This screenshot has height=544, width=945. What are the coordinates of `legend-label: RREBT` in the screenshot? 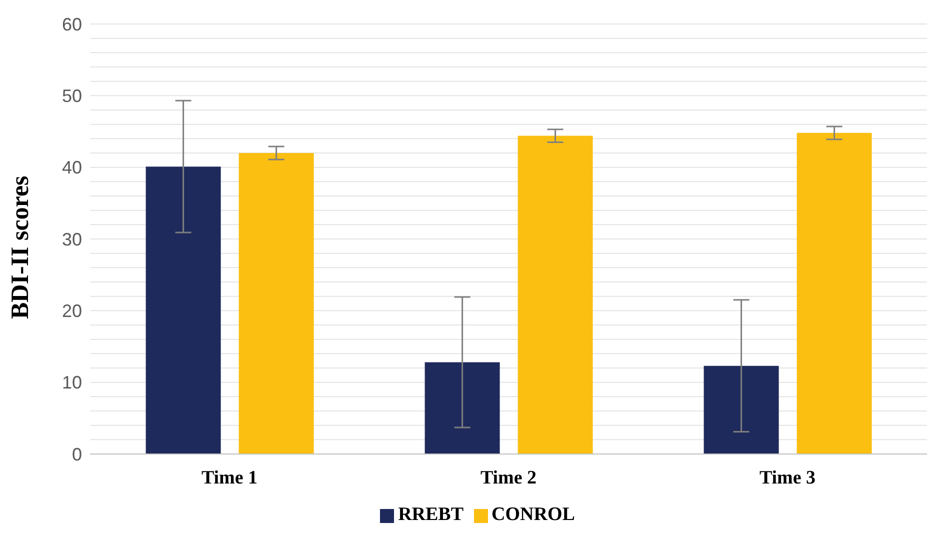 It's located at (431, 514).